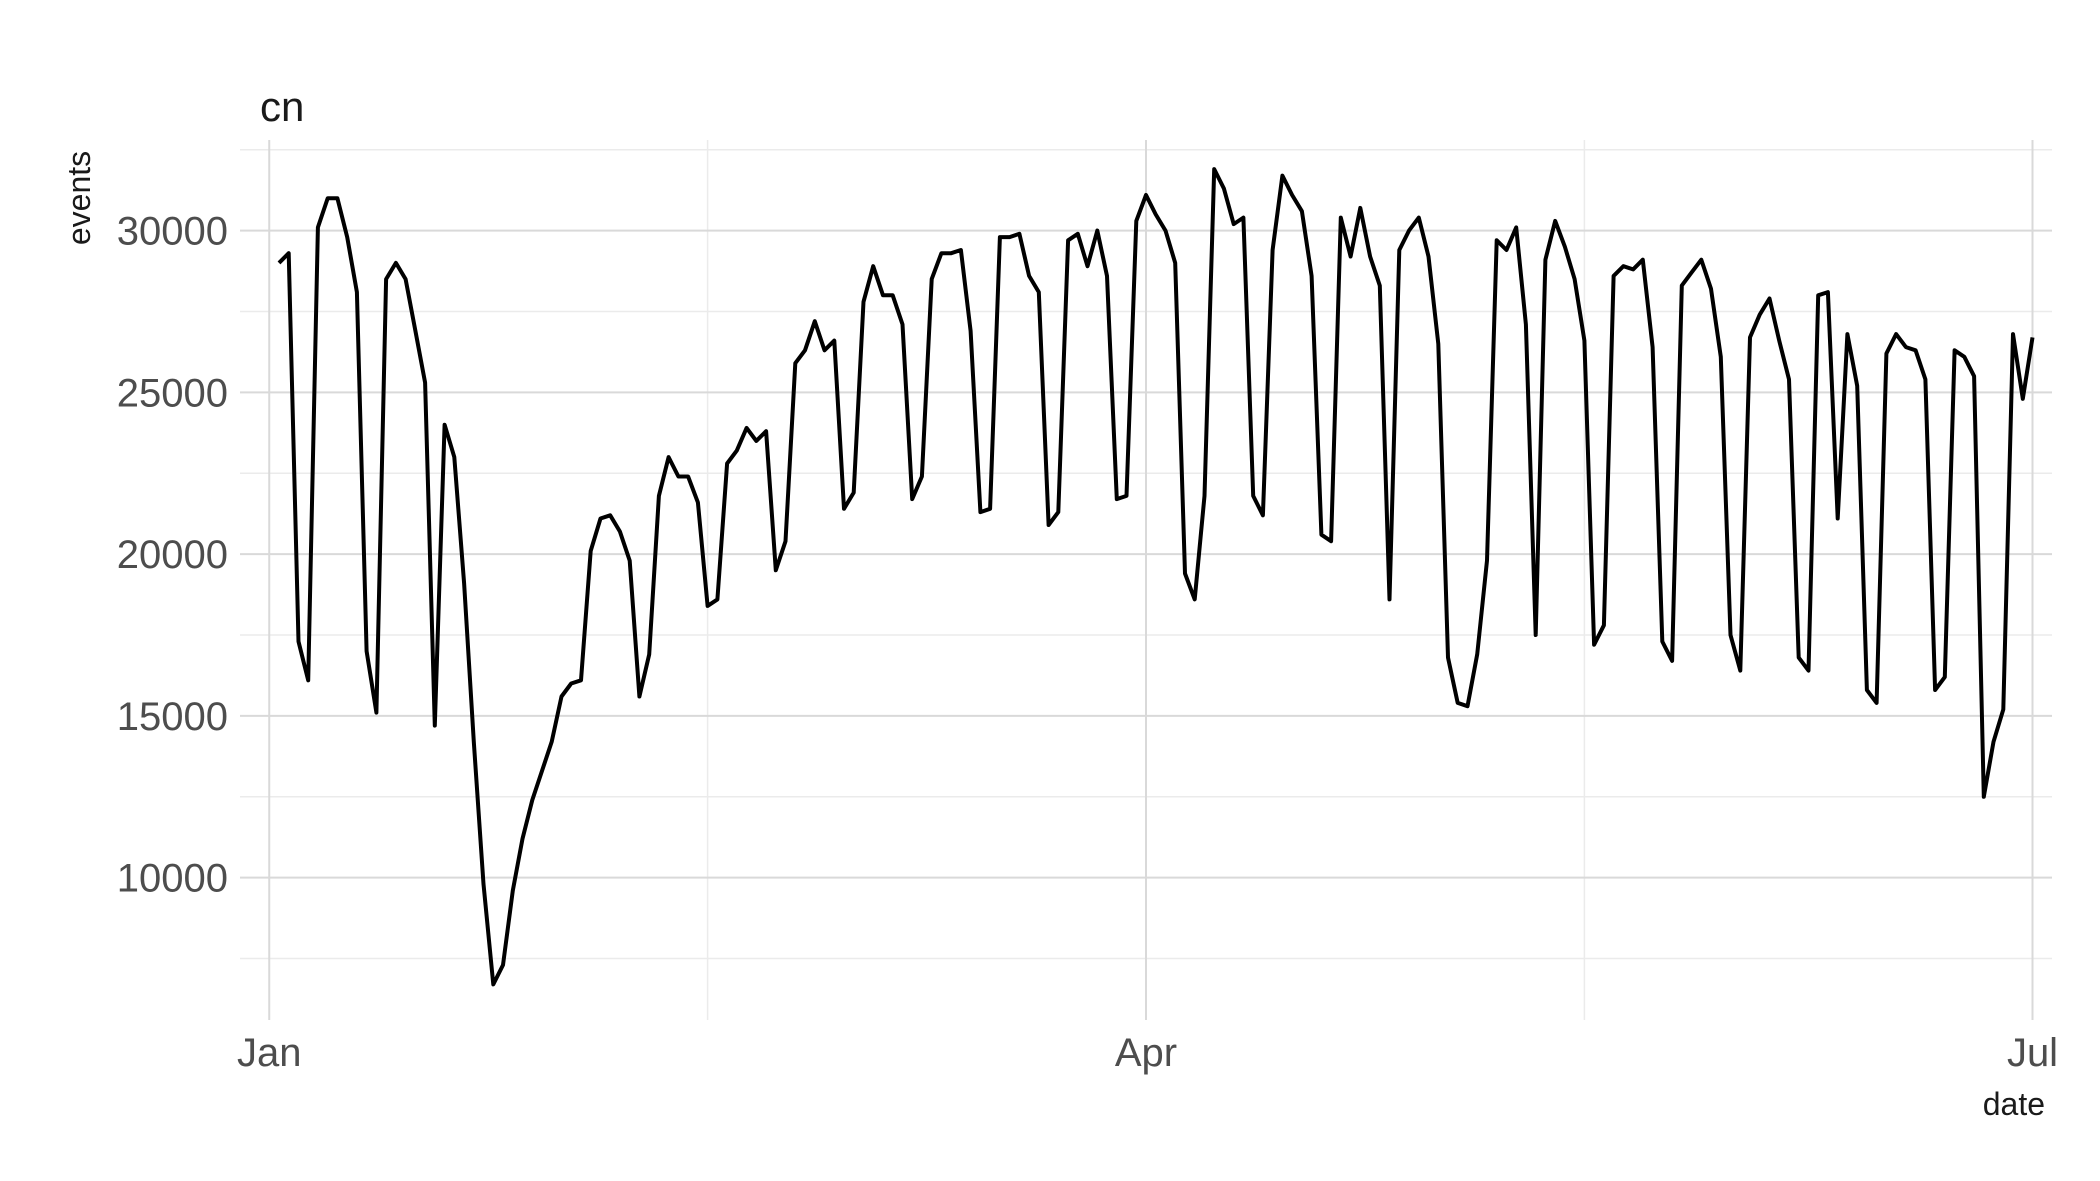 This screenshot has height=1181, width=2100. What do you see at coordinates (172, 393) in the screenshot?
I see `y-tick-label: 25000` at bounding box center [172, 393].